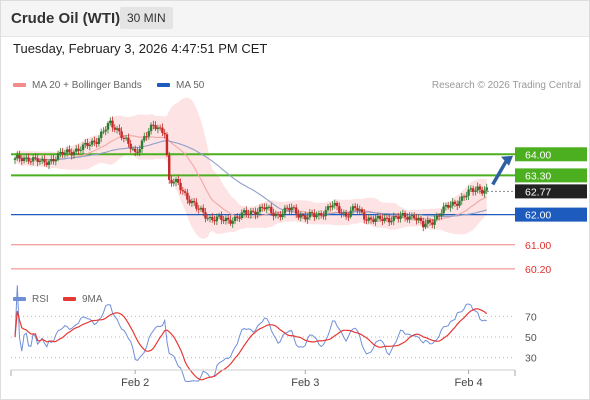 Image resolution: width=590 pixels, height=400 pixels. What do you see at coordinates (538, 270) in the screenshot?
I see `level-label-60.20: 60.20` at bounding box center [538, 270].